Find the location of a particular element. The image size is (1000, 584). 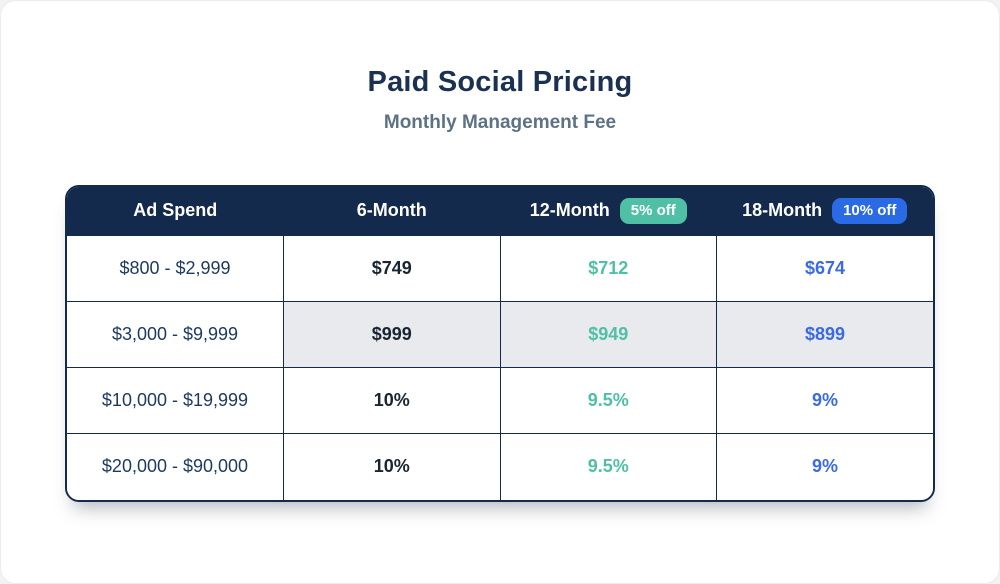

header-18-month: 18-Month 10% off is located at coordinates (824, 211).